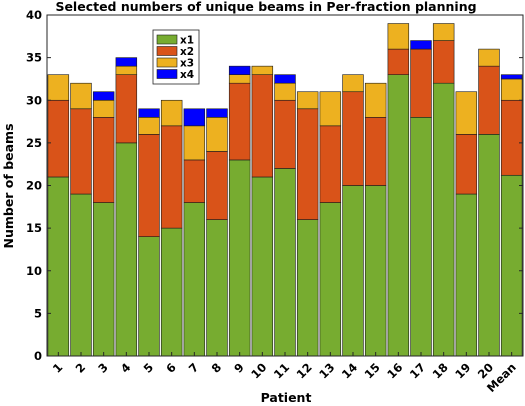 Image resolution: width=525 pixels, height=406 pixels. What do you see at coordinates (167, 39) in the screenshot?
I see `legend-swatch-x1` at bounding box center [167, 39].